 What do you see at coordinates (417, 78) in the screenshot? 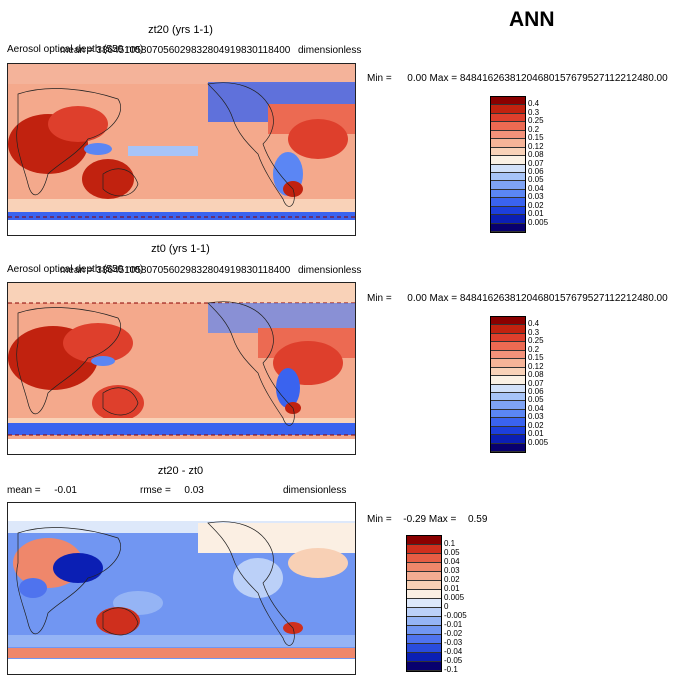
I see `panel1-min-value: 0.00` at bounding box center [417, 78].